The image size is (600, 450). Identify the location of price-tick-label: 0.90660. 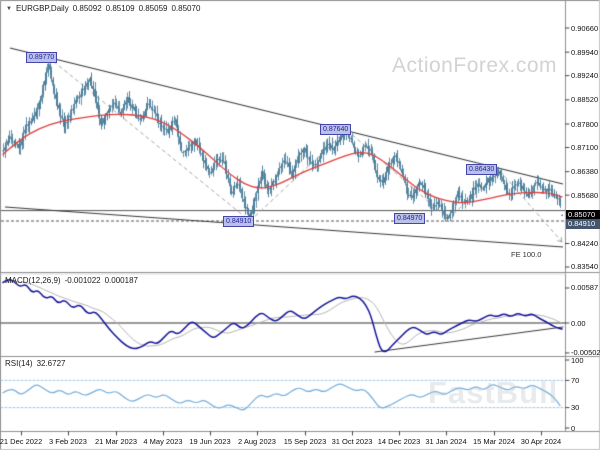
(585, 28).